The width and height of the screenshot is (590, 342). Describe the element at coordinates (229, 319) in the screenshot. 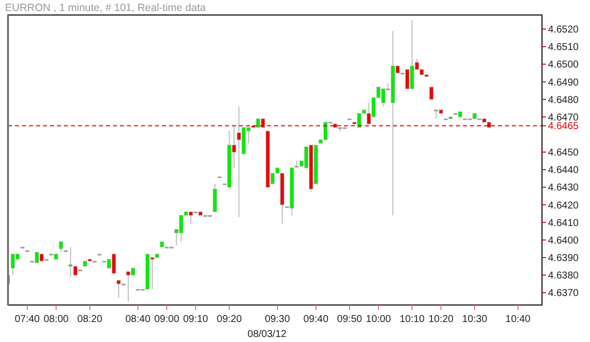

I see `x-tick-label: 09:20` at that location.